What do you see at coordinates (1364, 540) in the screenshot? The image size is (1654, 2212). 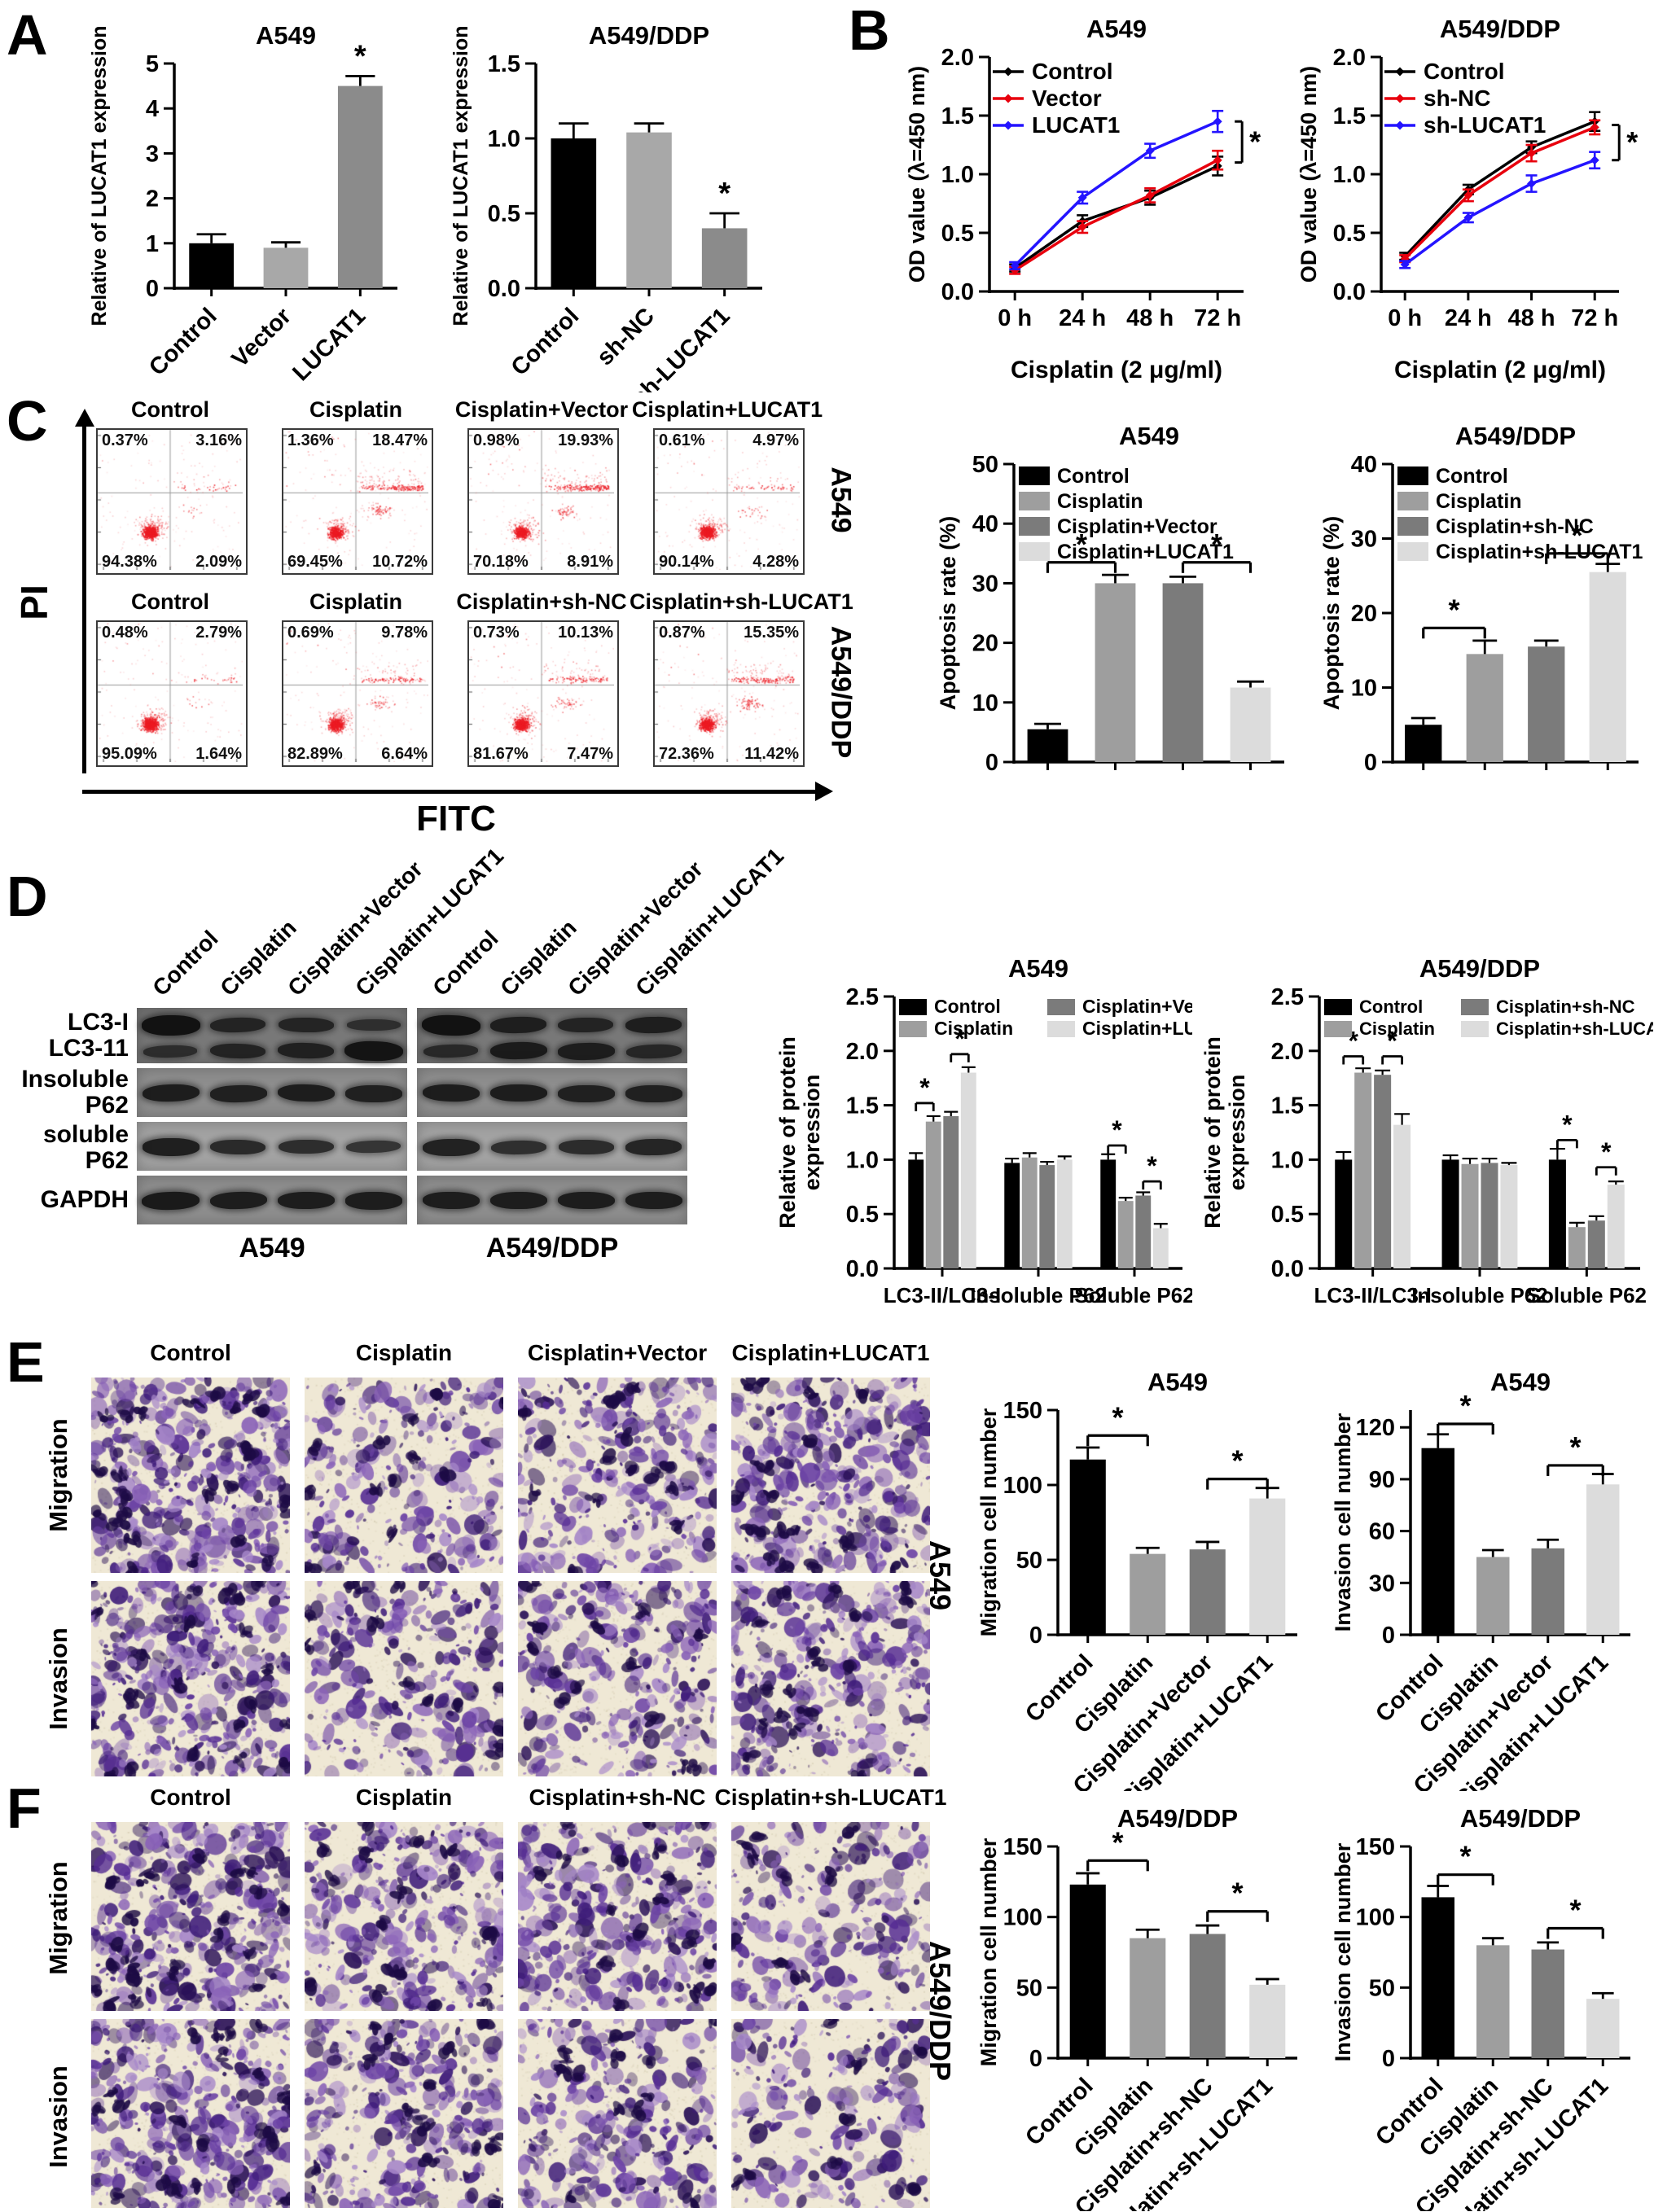 I see `svg-text: 30` at bounding box center [1364, 540].